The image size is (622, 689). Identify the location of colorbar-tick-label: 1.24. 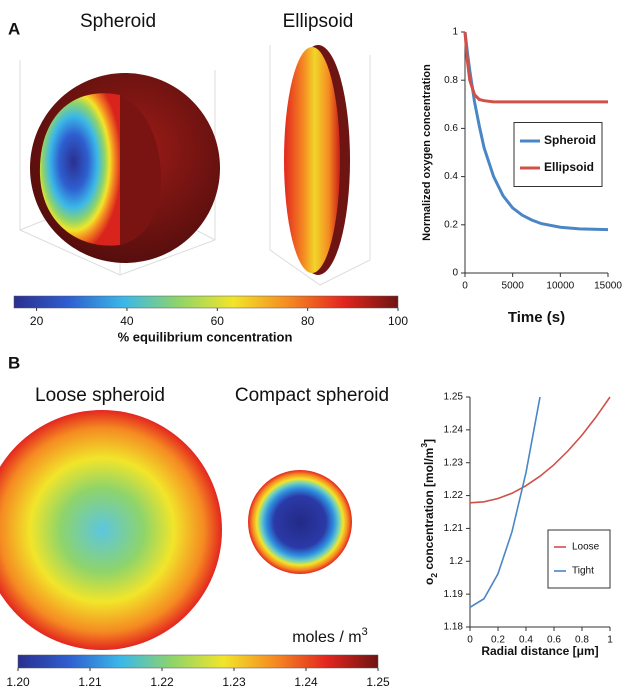
(306, 682).